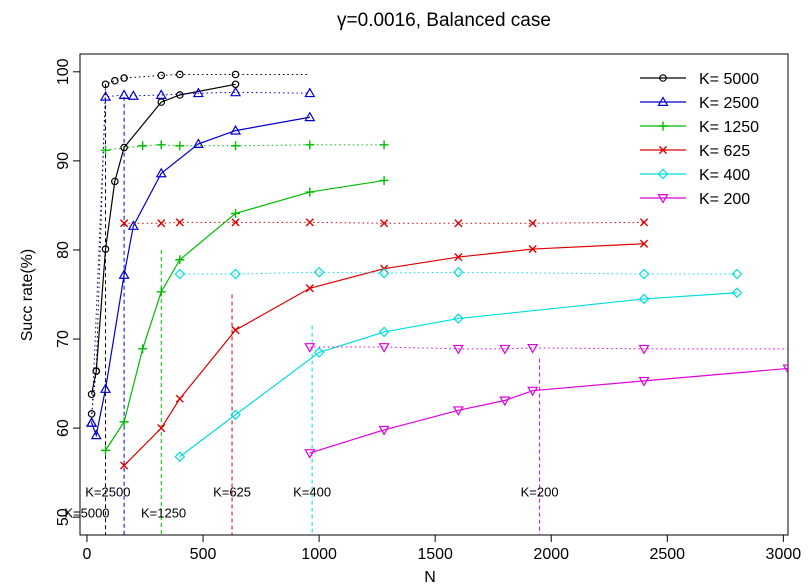 This screenshot has height=588, width=809. Describe the element at coordinates (724, 175) in the screenshot. I see `legend-label: K= 400` at that location.